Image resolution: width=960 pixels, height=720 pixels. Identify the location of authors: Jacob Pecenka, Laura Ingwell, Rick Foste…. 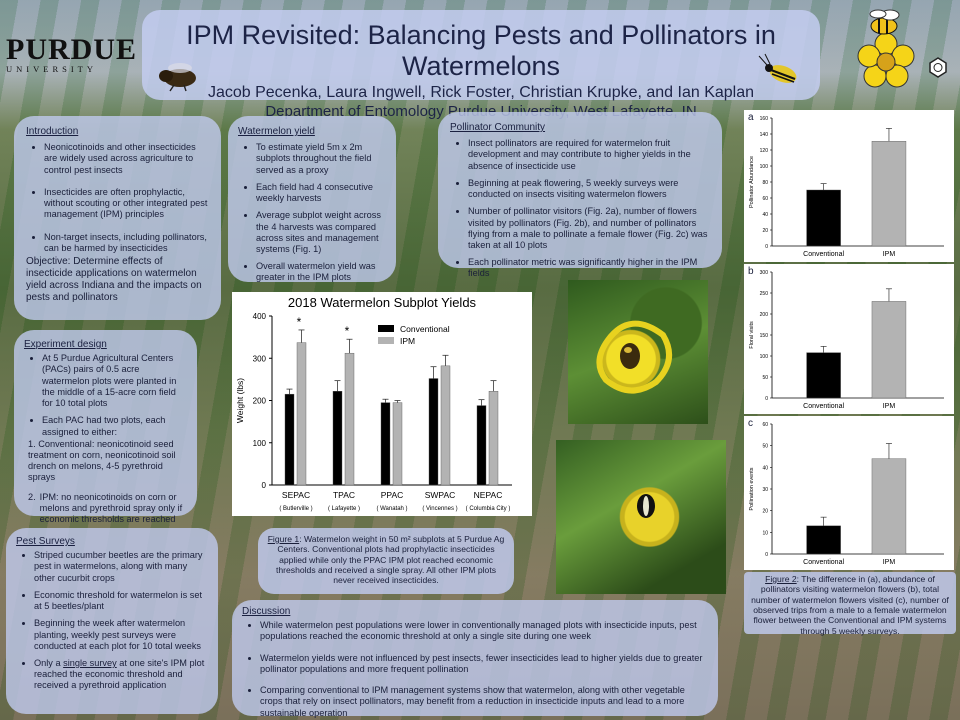
(481, 92).